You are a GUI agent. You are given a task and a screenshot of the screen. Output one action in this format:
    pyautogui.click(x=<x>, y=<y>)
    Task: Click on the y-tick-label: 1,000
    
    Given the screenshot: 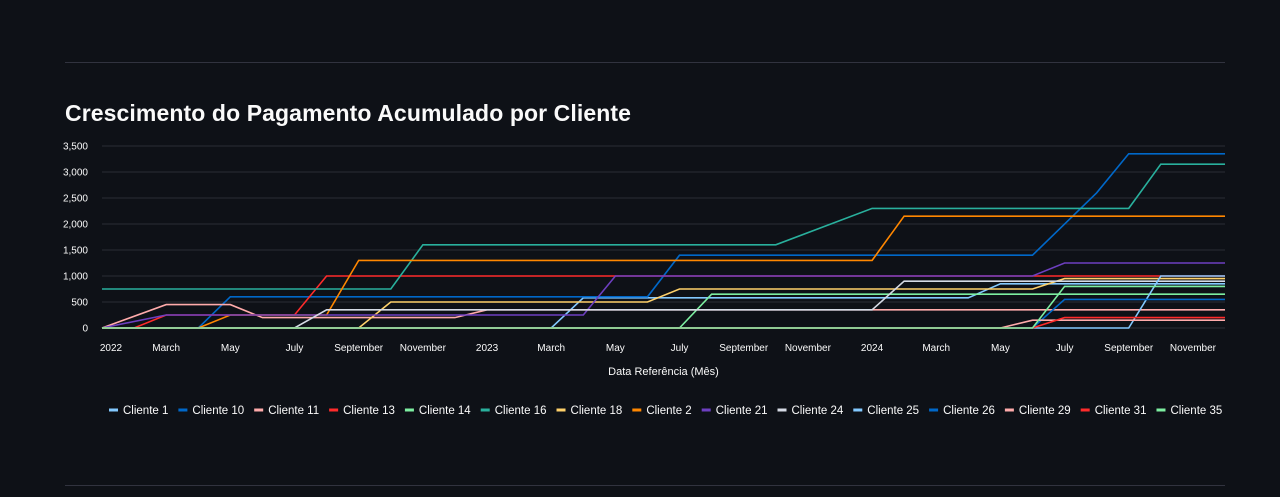 What is the action you would take?
    pyautogui.click(x=75, y=277)
    